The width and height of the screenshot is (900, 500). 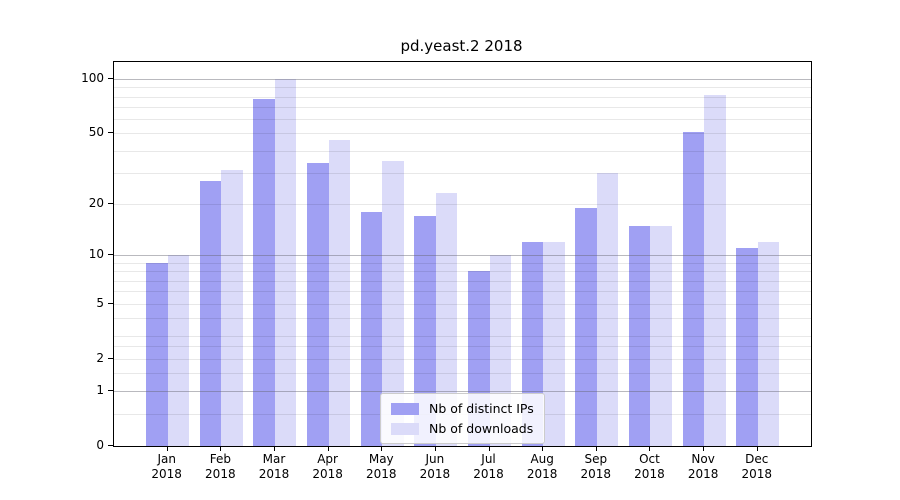 What do you see at coordinates (607, 309) in the screenshot?
I see `bar-downloads-sep` at bounding box center [607, 309].